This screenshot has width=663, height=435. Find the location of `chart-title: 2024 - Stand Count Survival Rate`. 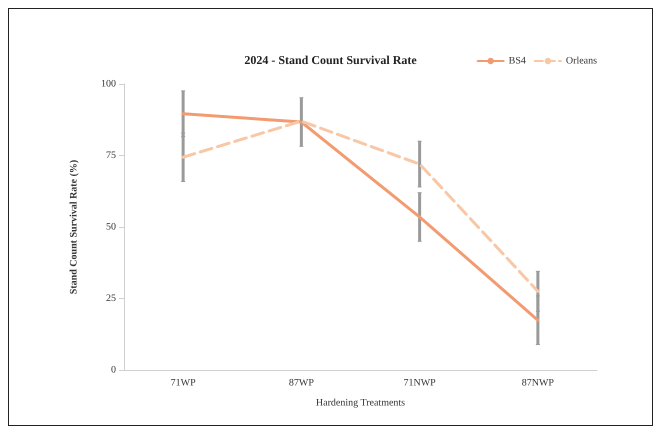

chart-title: 2024 - Stand Count Survival Rate is located at coordinates (331, 60).